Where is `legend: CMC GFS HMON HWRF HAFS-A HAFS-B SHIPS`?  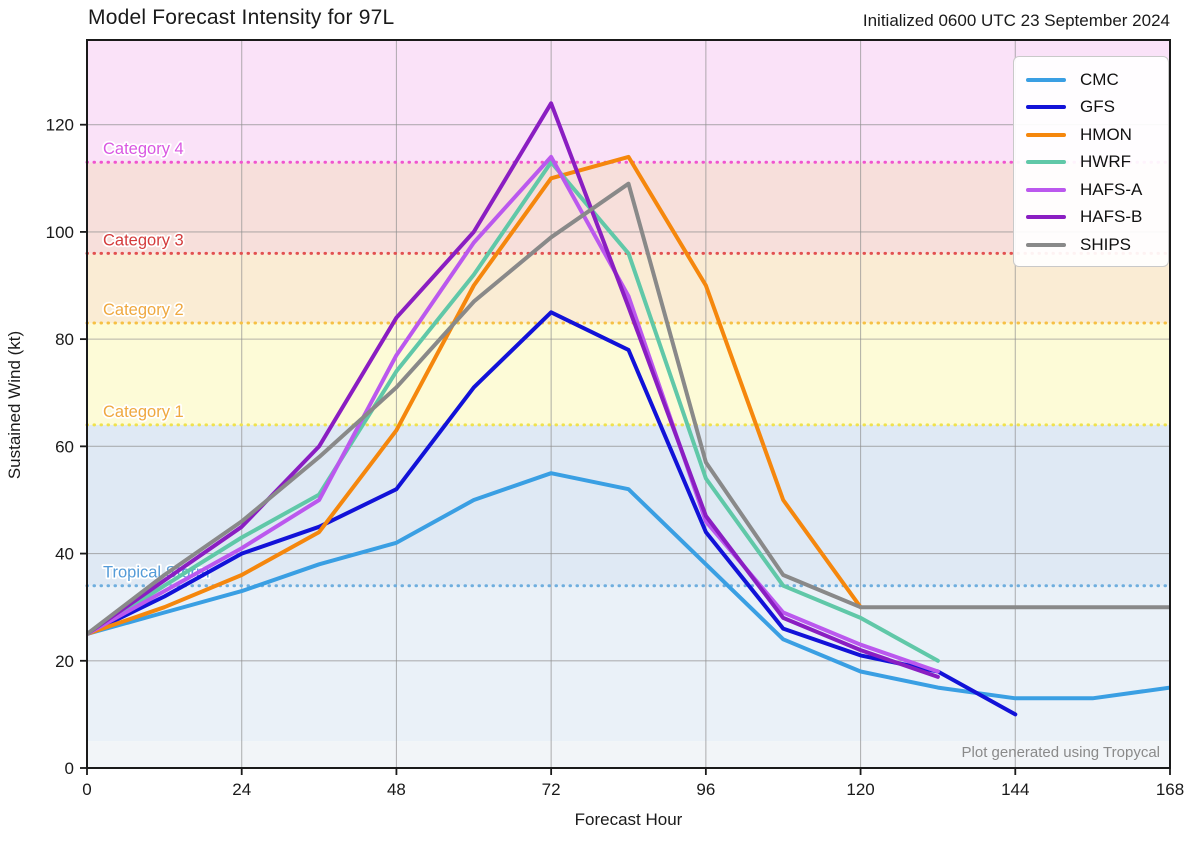
legend: CMC GFS HMON HWRF HAFS-A HAFS-B SHIPS is located at coordinates (1091, 161).